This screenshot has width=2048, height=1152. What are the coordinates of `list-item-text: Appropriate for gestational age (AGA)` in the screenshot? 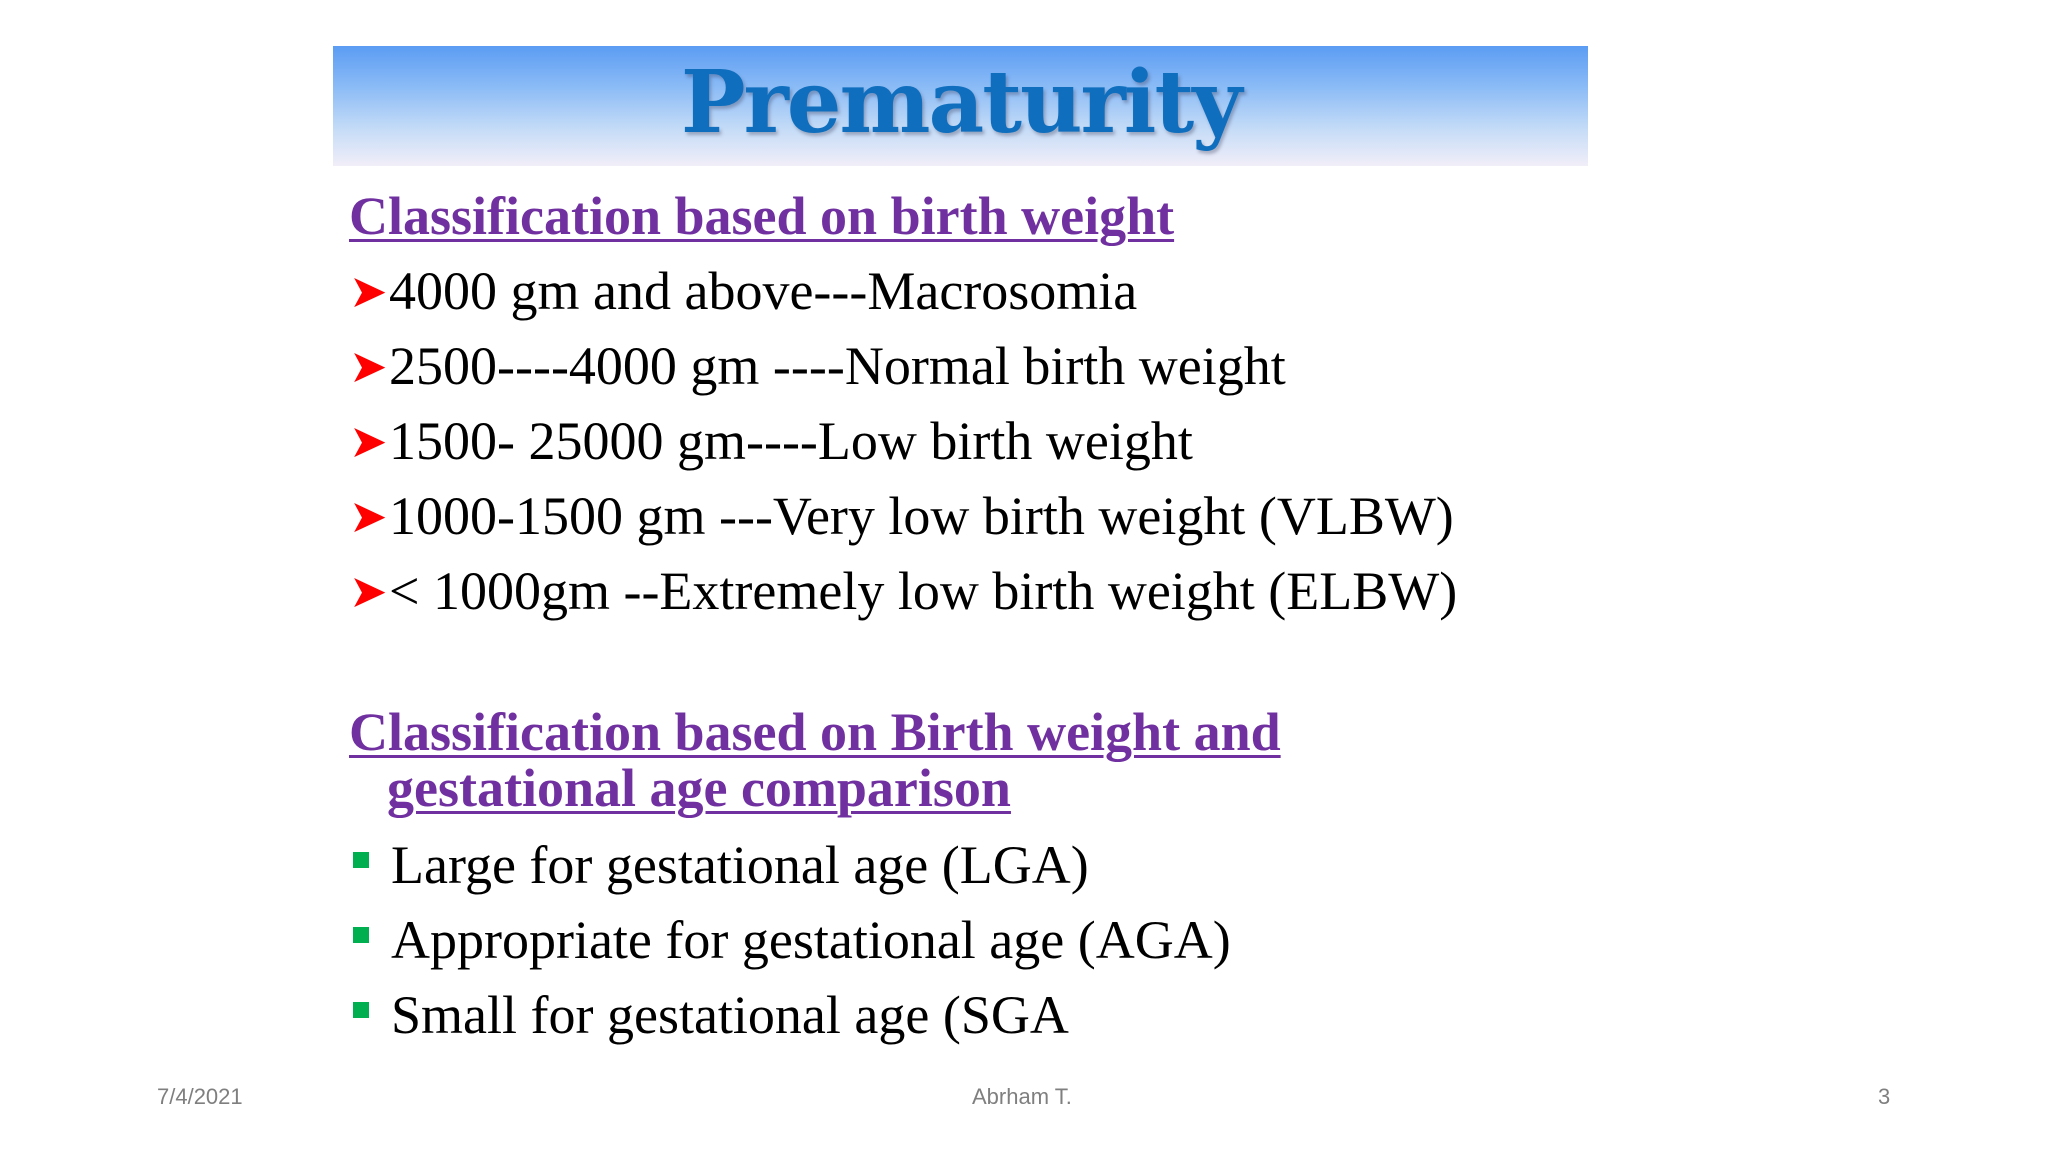 It's located at (811, 940).